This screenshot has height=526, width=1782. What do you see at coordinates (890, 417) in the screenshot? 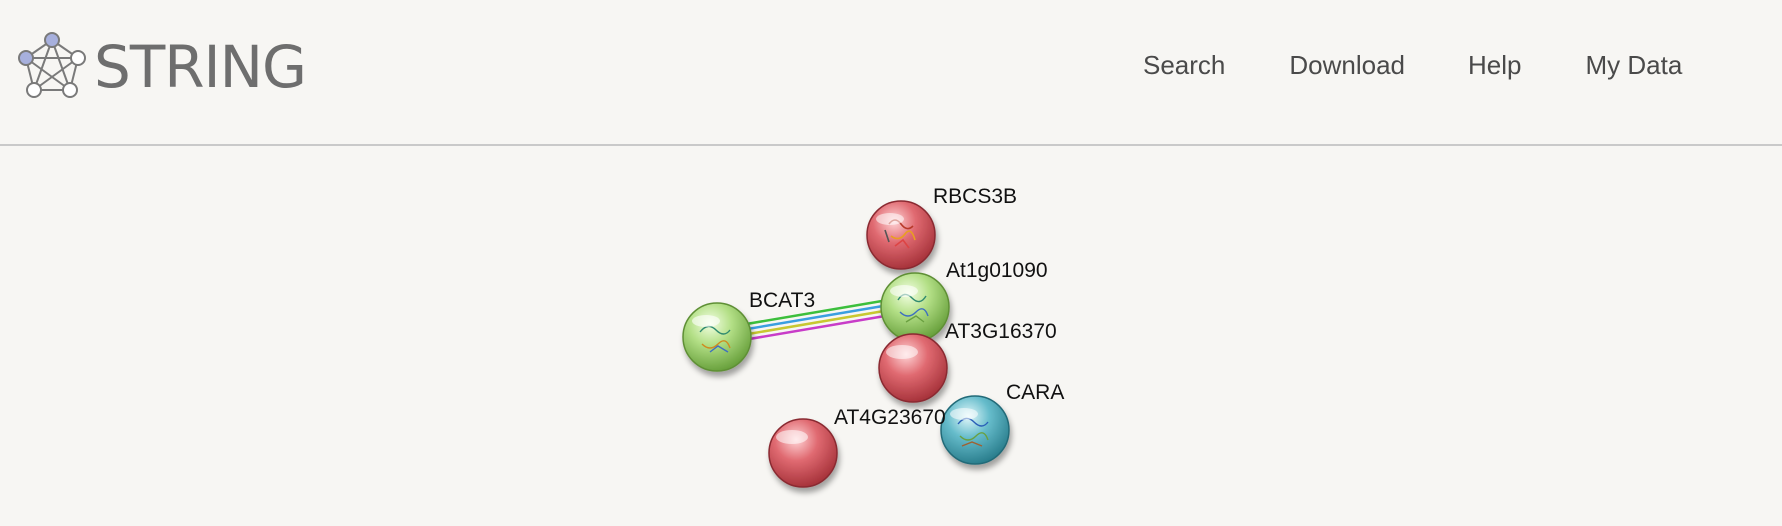
I see `node-label-at4g23670: AT4G23670` at bounding box center [890, 417].